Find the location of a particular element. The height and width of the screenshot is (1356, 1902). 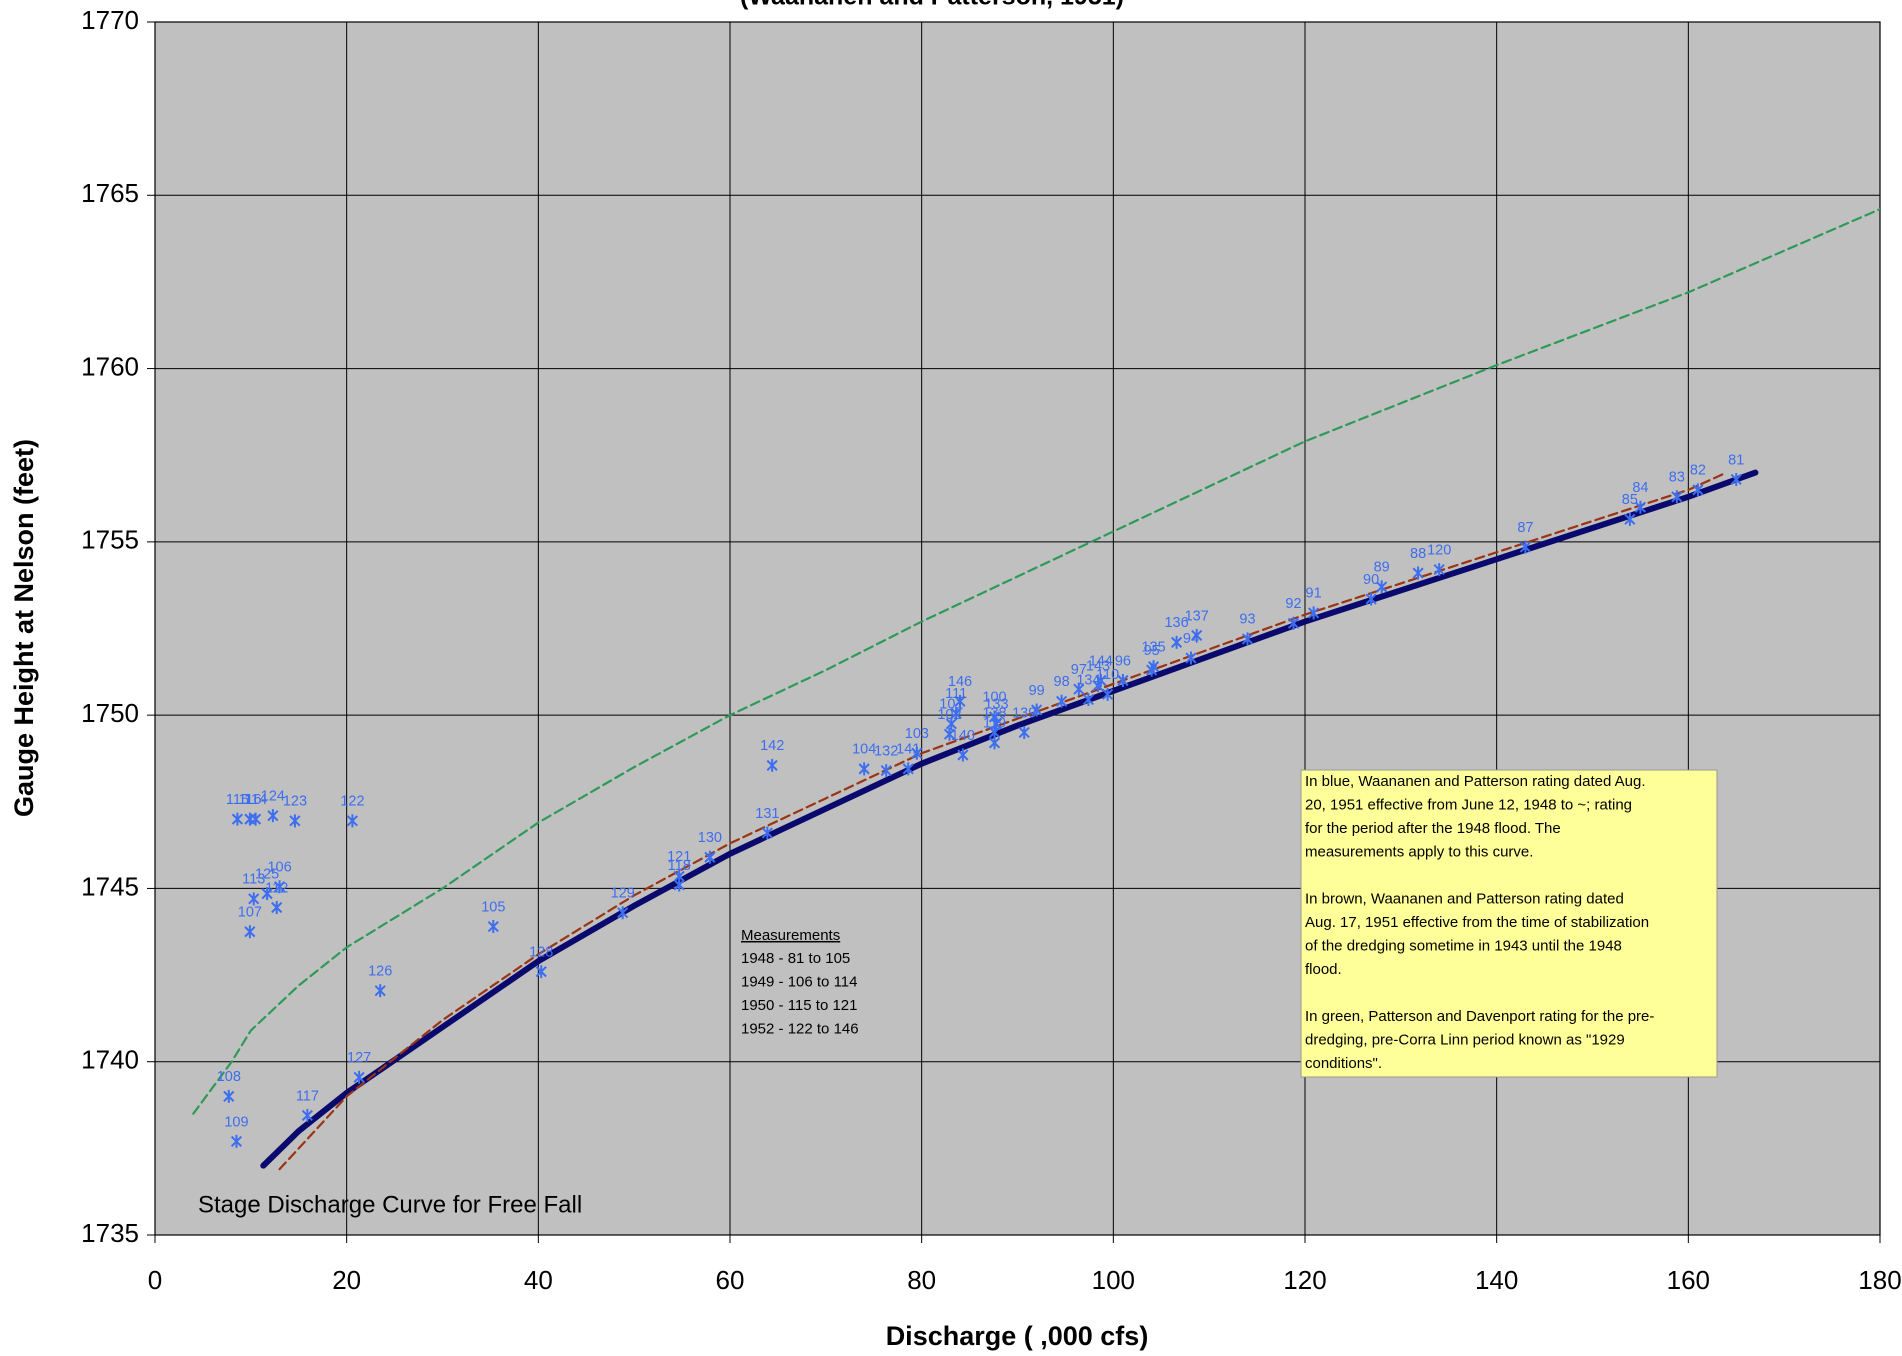

point-label: 122 is located at coordinates (352, 802).